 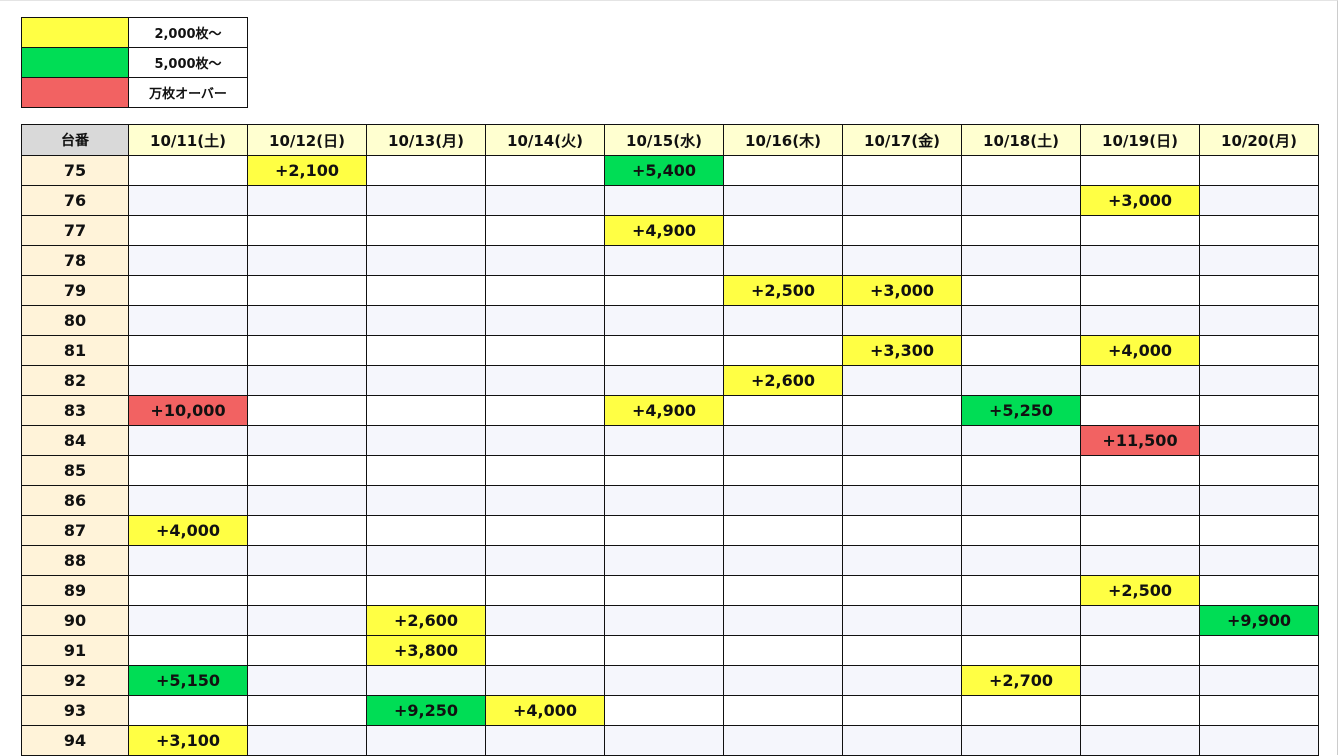 I want to click on payout-cell: +3,300, so click(x=902, y=350).